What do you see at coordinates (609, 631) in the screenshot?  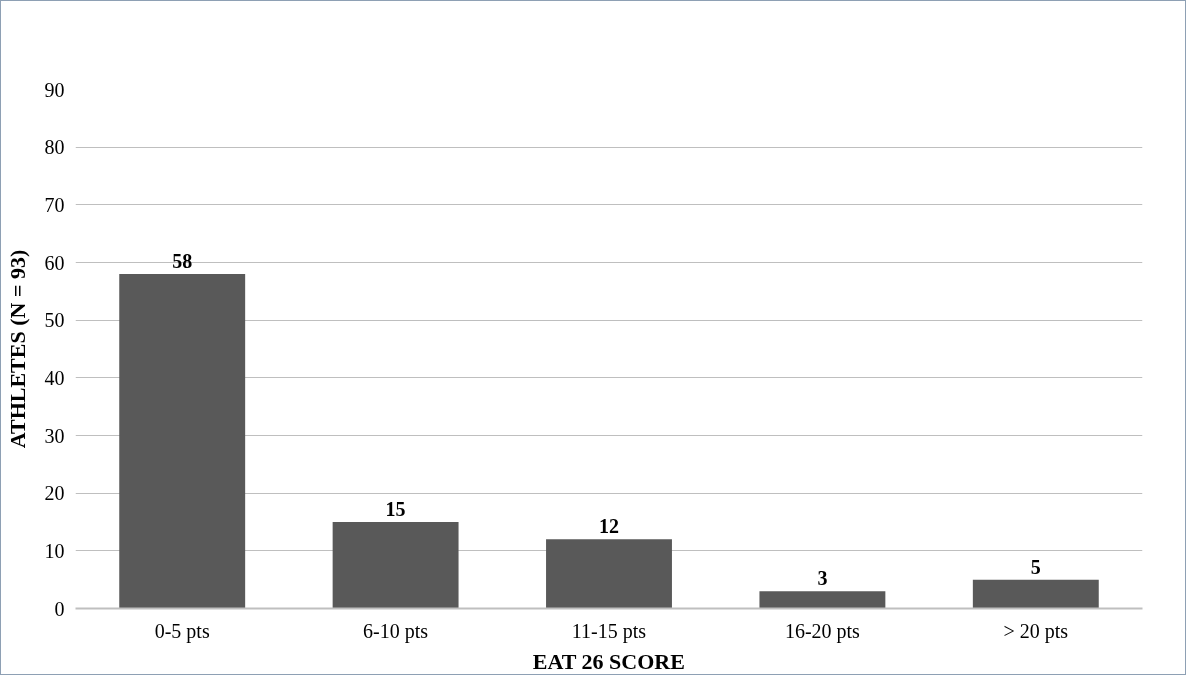 I see `x-tick-label: 11-15 pts` at bounding box center [609, 631].